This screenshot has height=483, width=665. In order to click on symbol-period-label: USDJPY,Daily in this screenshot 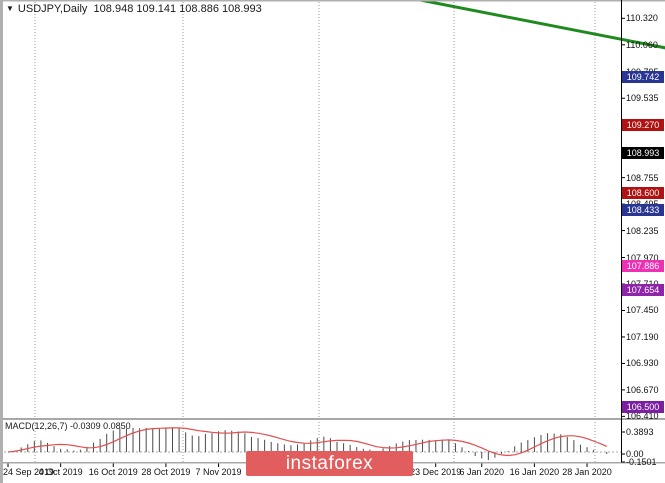, I will do `click(52, 9)`.